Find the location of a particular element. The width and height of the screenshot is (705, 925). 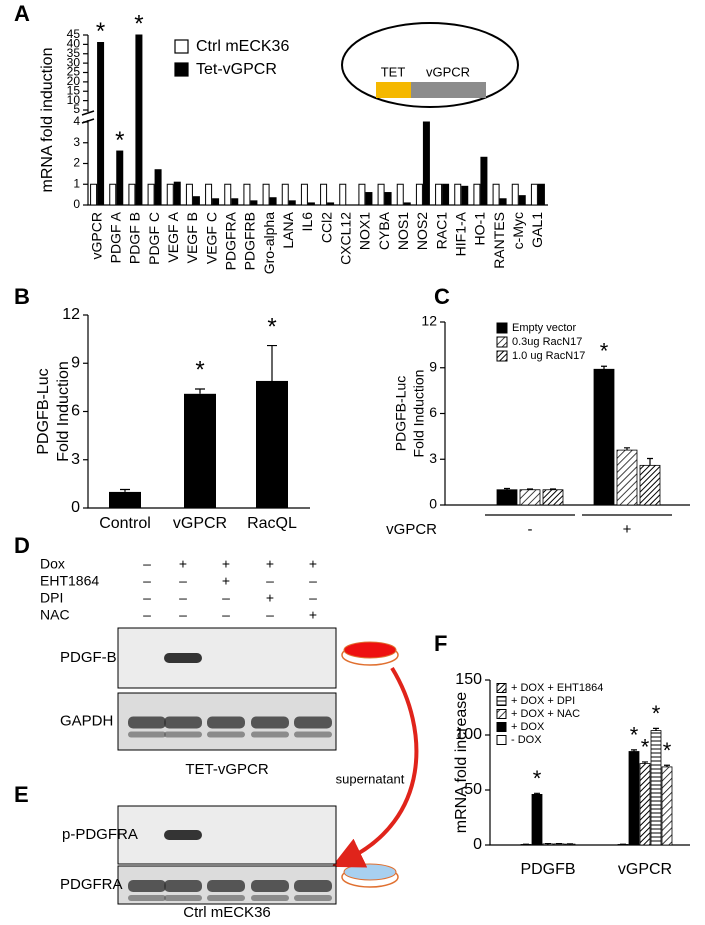

condition-label: NAC is located at coordinates (55, 615).